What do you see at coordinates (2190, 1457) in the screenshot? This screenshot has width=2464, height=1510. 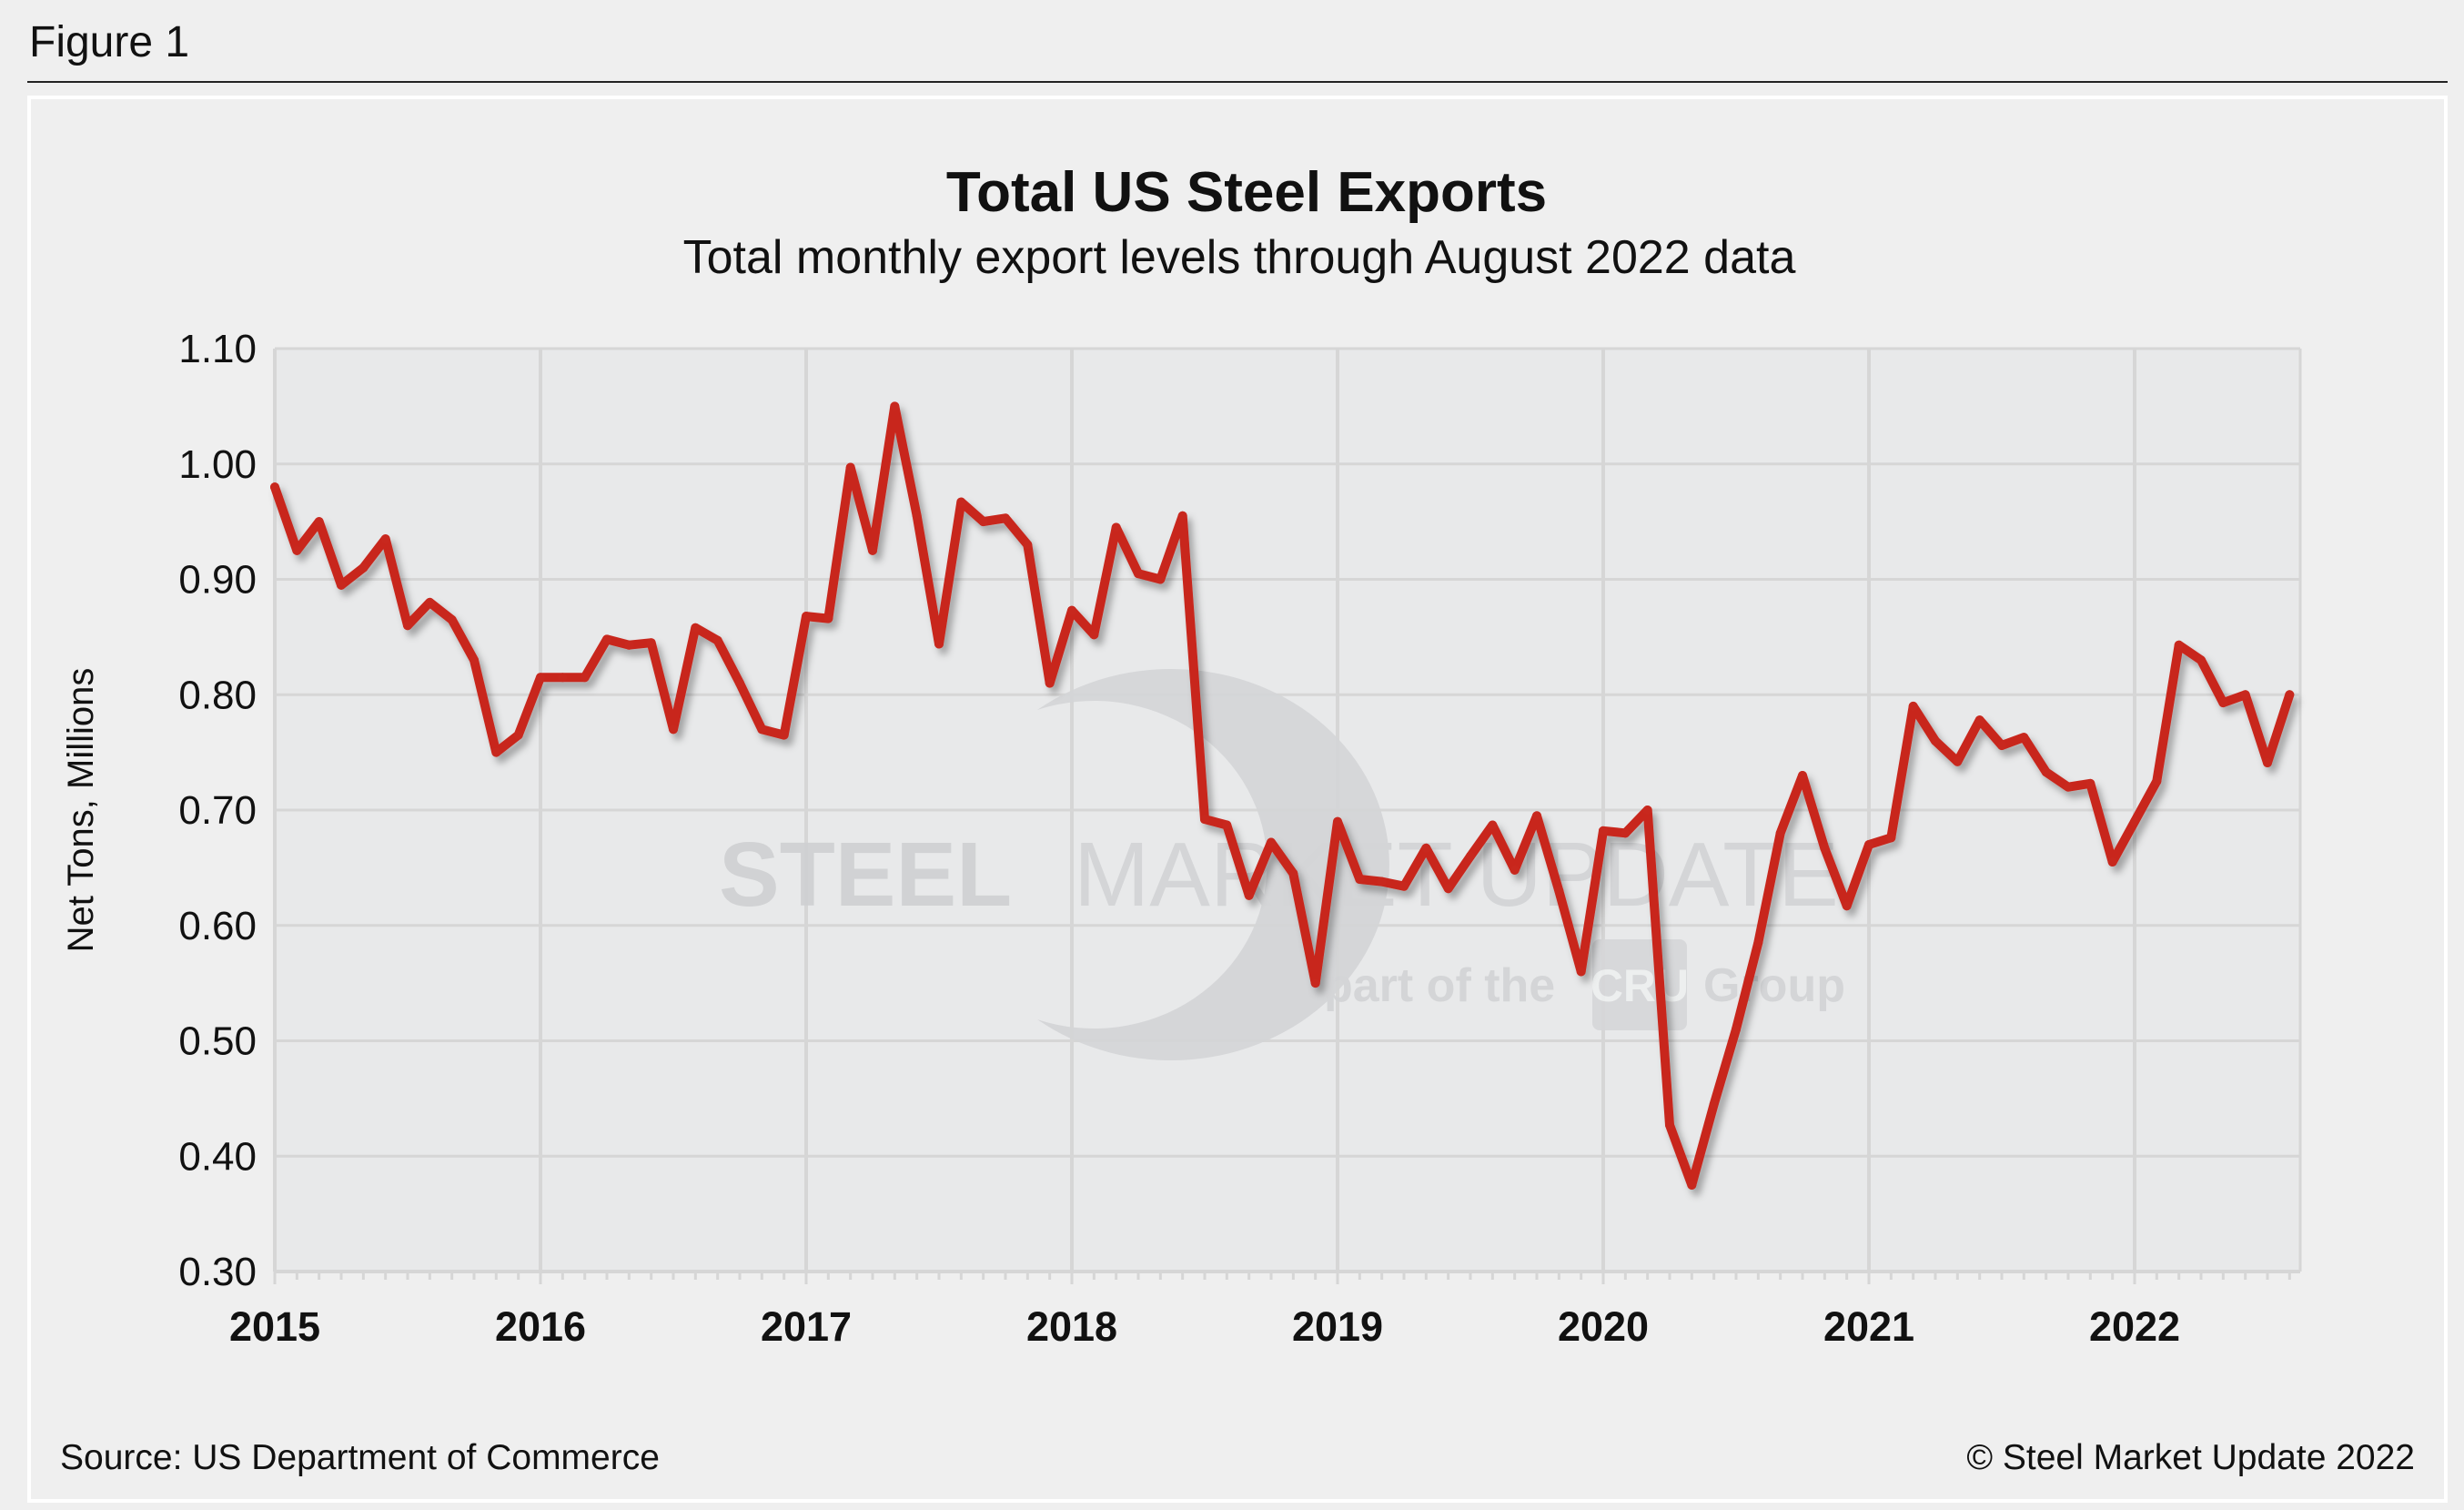 I see `copyright-note: © Steel Market Update 2022` at bounding box center [2190, 1457].